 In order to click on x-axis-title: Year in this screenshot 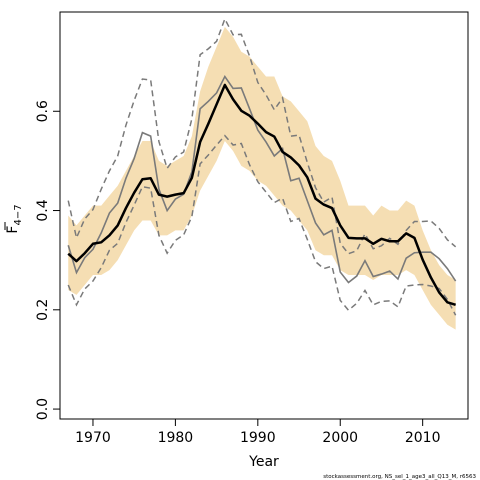, I will do `click(263, 462)`.